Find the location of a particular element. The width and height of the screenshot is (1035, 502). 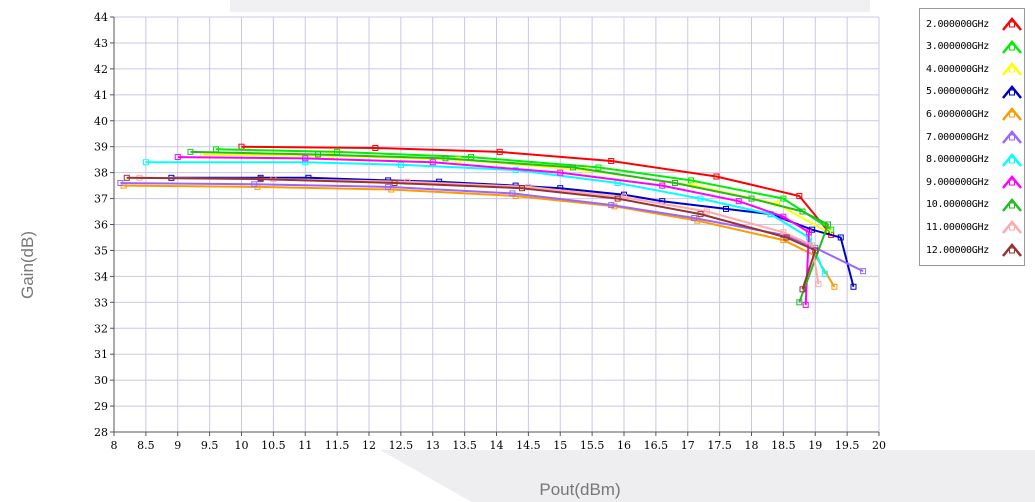

x-tick-label: 15 is located at coordinates (560, 445).